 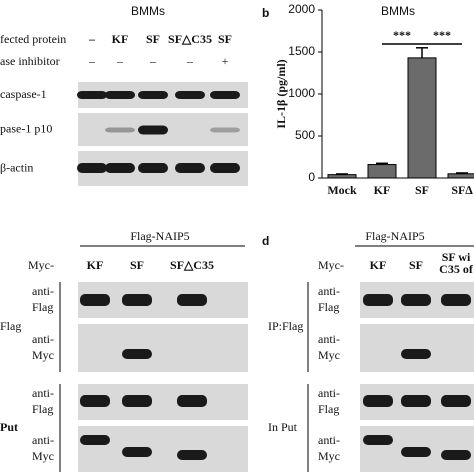 I want to click on chart-title: BMMs, so click(x=398, y=11).